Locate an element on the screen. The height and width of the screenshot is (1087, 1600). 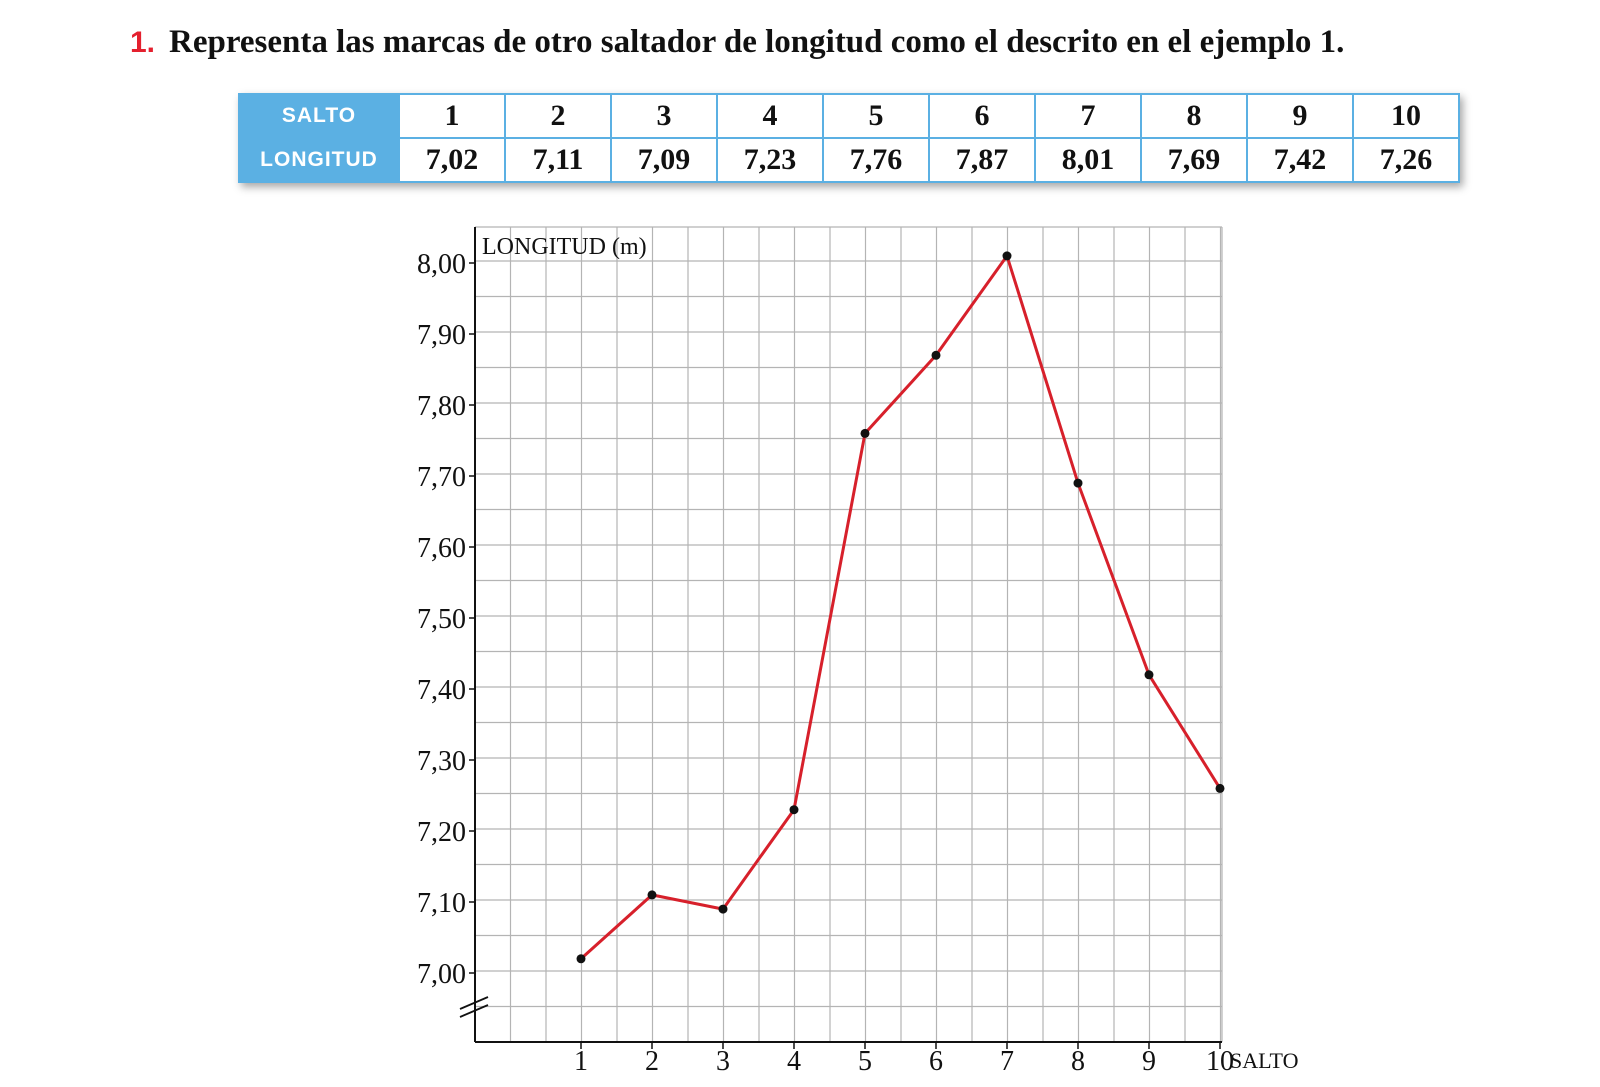
x-tick-label: 9 is located at coordinates (1149, 1061).